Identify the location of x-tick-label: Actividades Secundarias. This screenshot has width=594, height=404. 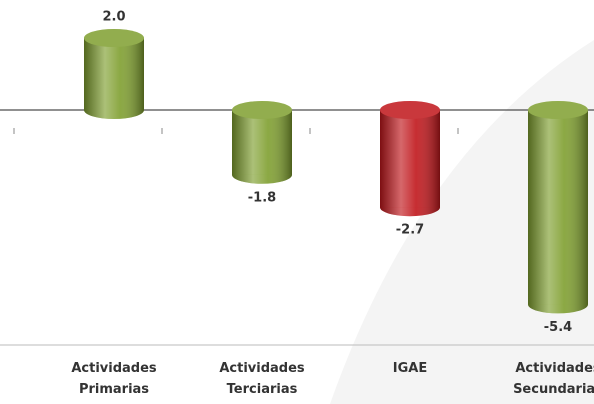
(553, 379).